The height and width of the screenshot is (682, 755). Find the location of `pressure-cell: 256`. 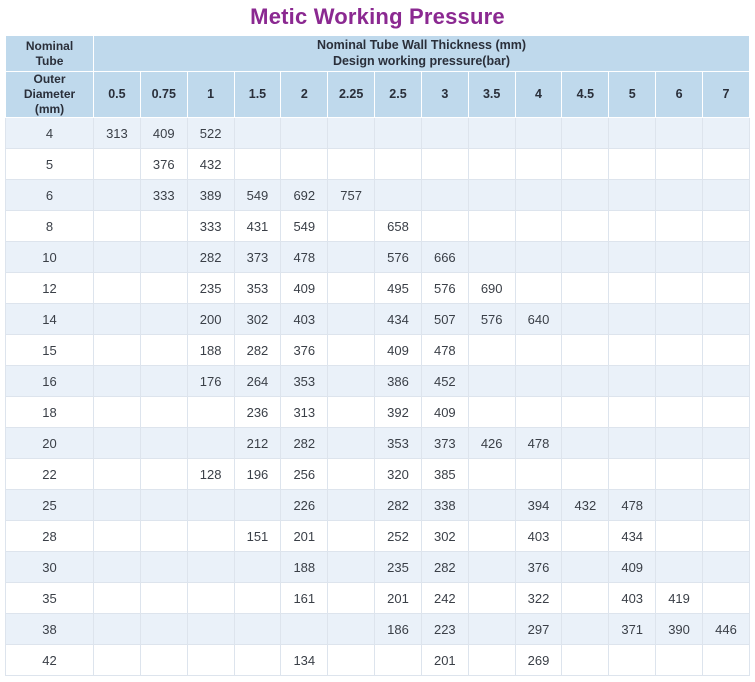

pressure-cell: 256 is located at coordinates (304, 474).